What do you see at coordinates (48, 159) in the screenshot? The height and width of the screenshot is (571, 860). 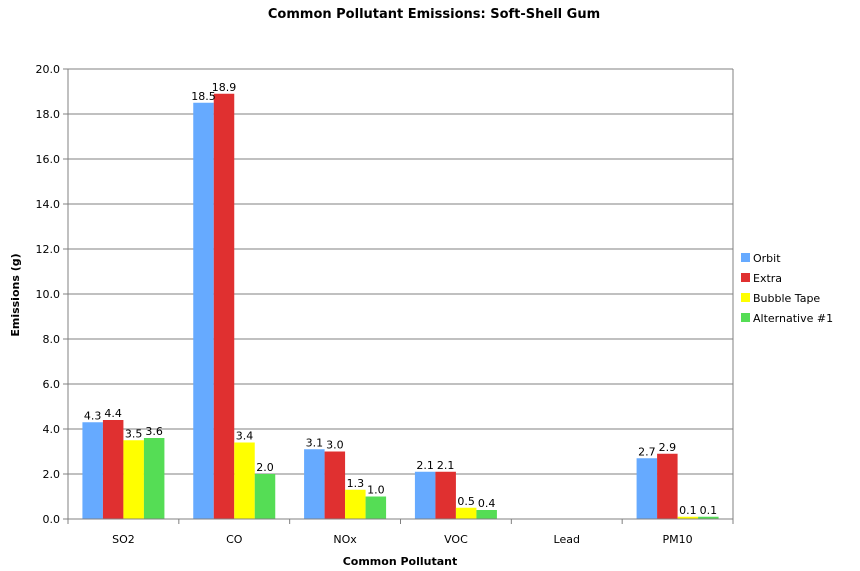 I see `y-tick-label: 16.0` at bounding box center [48, 159].